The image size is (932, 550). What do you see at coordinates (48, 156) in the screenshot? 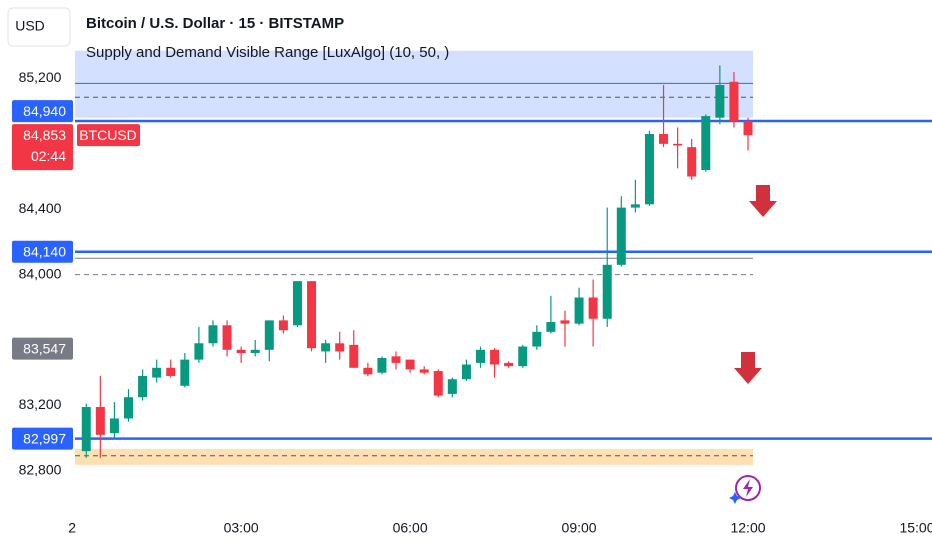
I see `price-countdown: 02:44` at bounding box center [48, 156].